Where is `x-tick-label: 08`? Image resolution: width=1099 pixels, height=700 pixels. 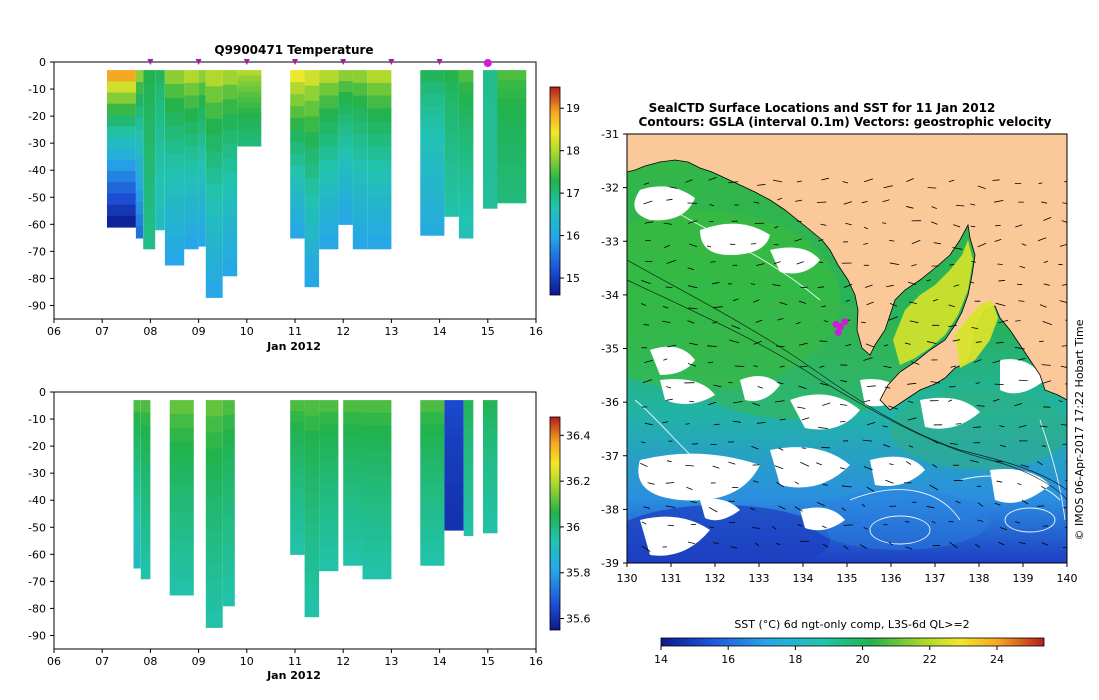
x-tick-label: 08 is located at coordinates (150, 661).